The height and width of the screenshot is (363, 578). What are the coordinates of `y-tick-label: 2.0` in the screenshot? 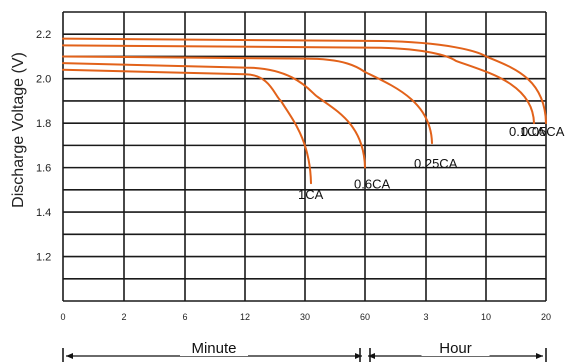 It's located at (43, 80).